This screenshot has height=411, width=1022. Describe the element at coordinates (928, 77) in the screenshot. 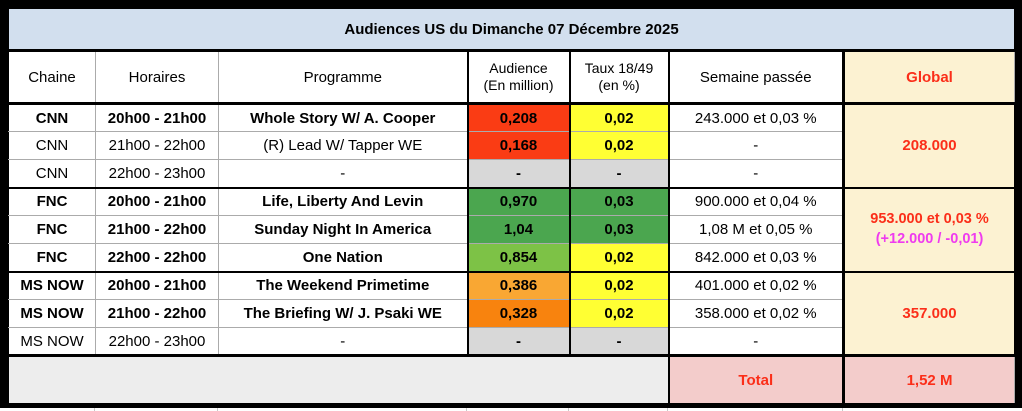

I see `column-header-global: Global` at that location.